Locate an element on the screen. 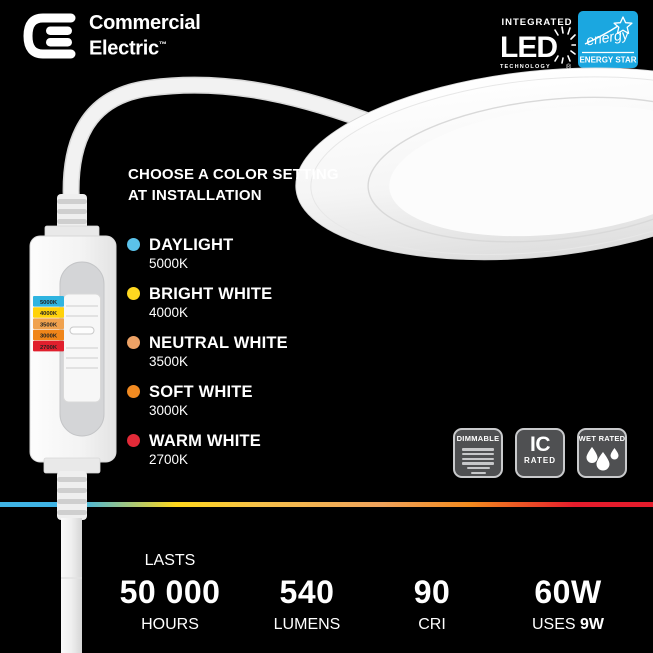 The width and height of the screenshot is (653, 653). wet-rated-badge: WET RATED is located at coordinates (602, 453).